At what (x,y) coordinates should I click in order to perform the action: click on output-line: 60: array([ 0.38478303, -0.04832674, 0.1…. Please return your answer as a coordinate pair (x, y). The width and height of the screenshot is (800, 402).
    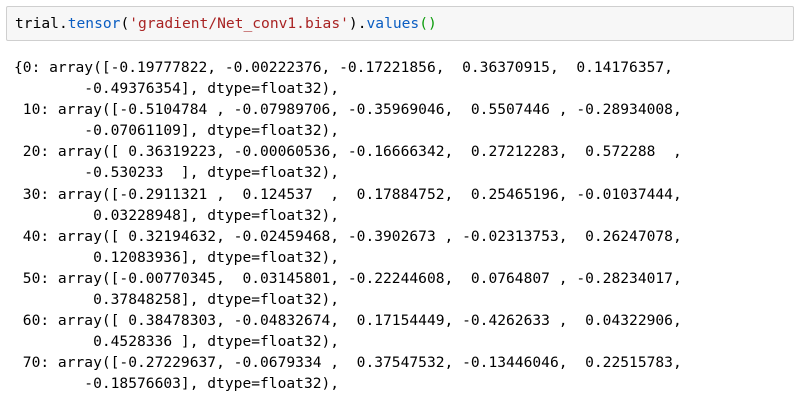
    Looking at the image, I should click on (348, 321).